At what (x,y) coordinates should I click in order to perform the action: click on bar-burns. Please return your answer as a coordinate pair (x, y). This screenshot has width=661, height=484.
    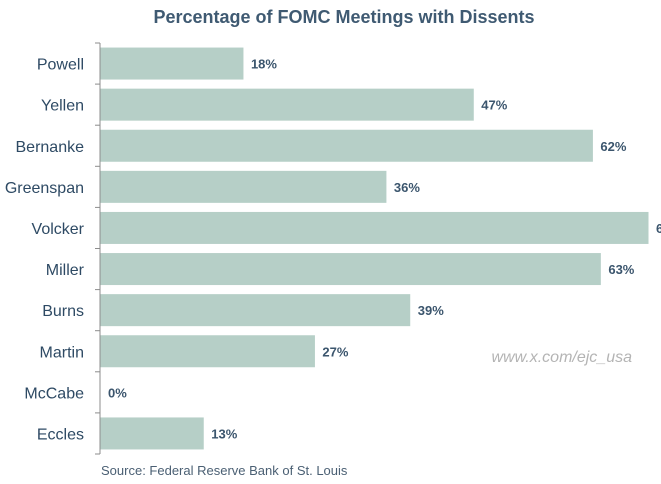
    Looking at the image, I should click on (255, 310).